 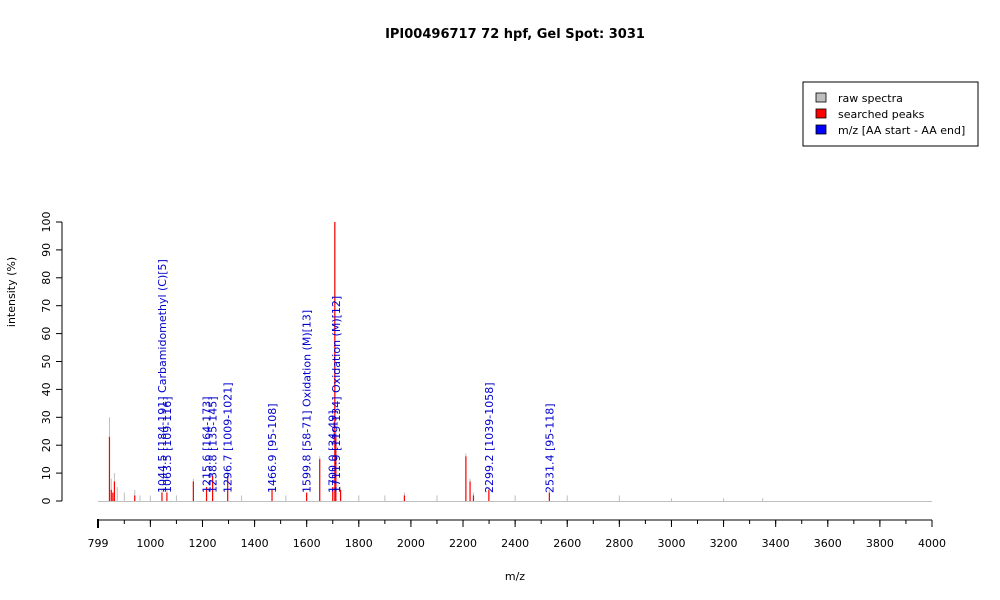 I want to click on y-axis: 0 10 20 30 40 50 60 70 80 90 100, so click(x=51, y=358).